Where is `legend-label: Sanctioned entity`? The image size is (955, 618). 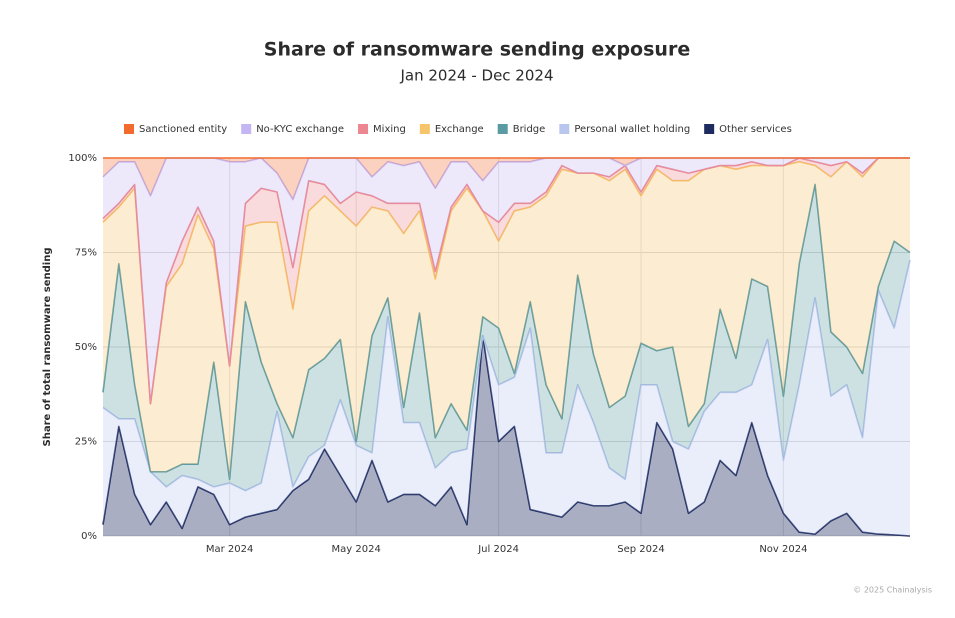
legend-label: Sanctioned entity is located at coordinates (183, 129).